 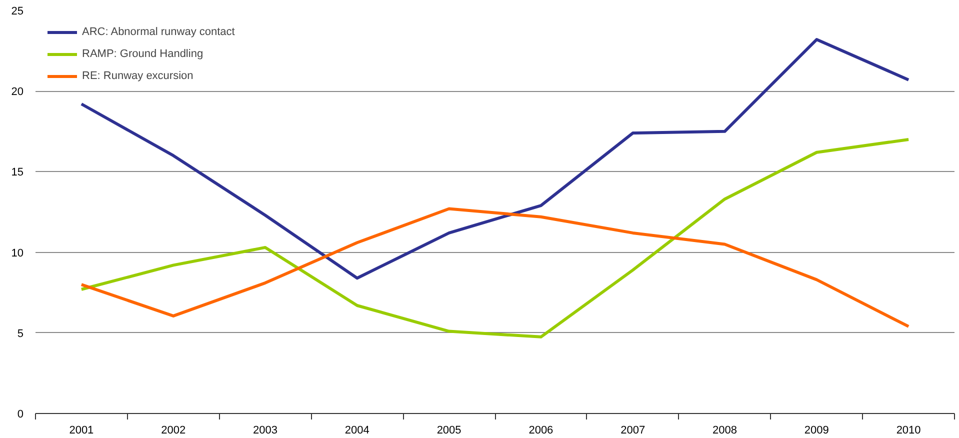 I want to click on y-tick-label: 5, so click(x=20, y=334).